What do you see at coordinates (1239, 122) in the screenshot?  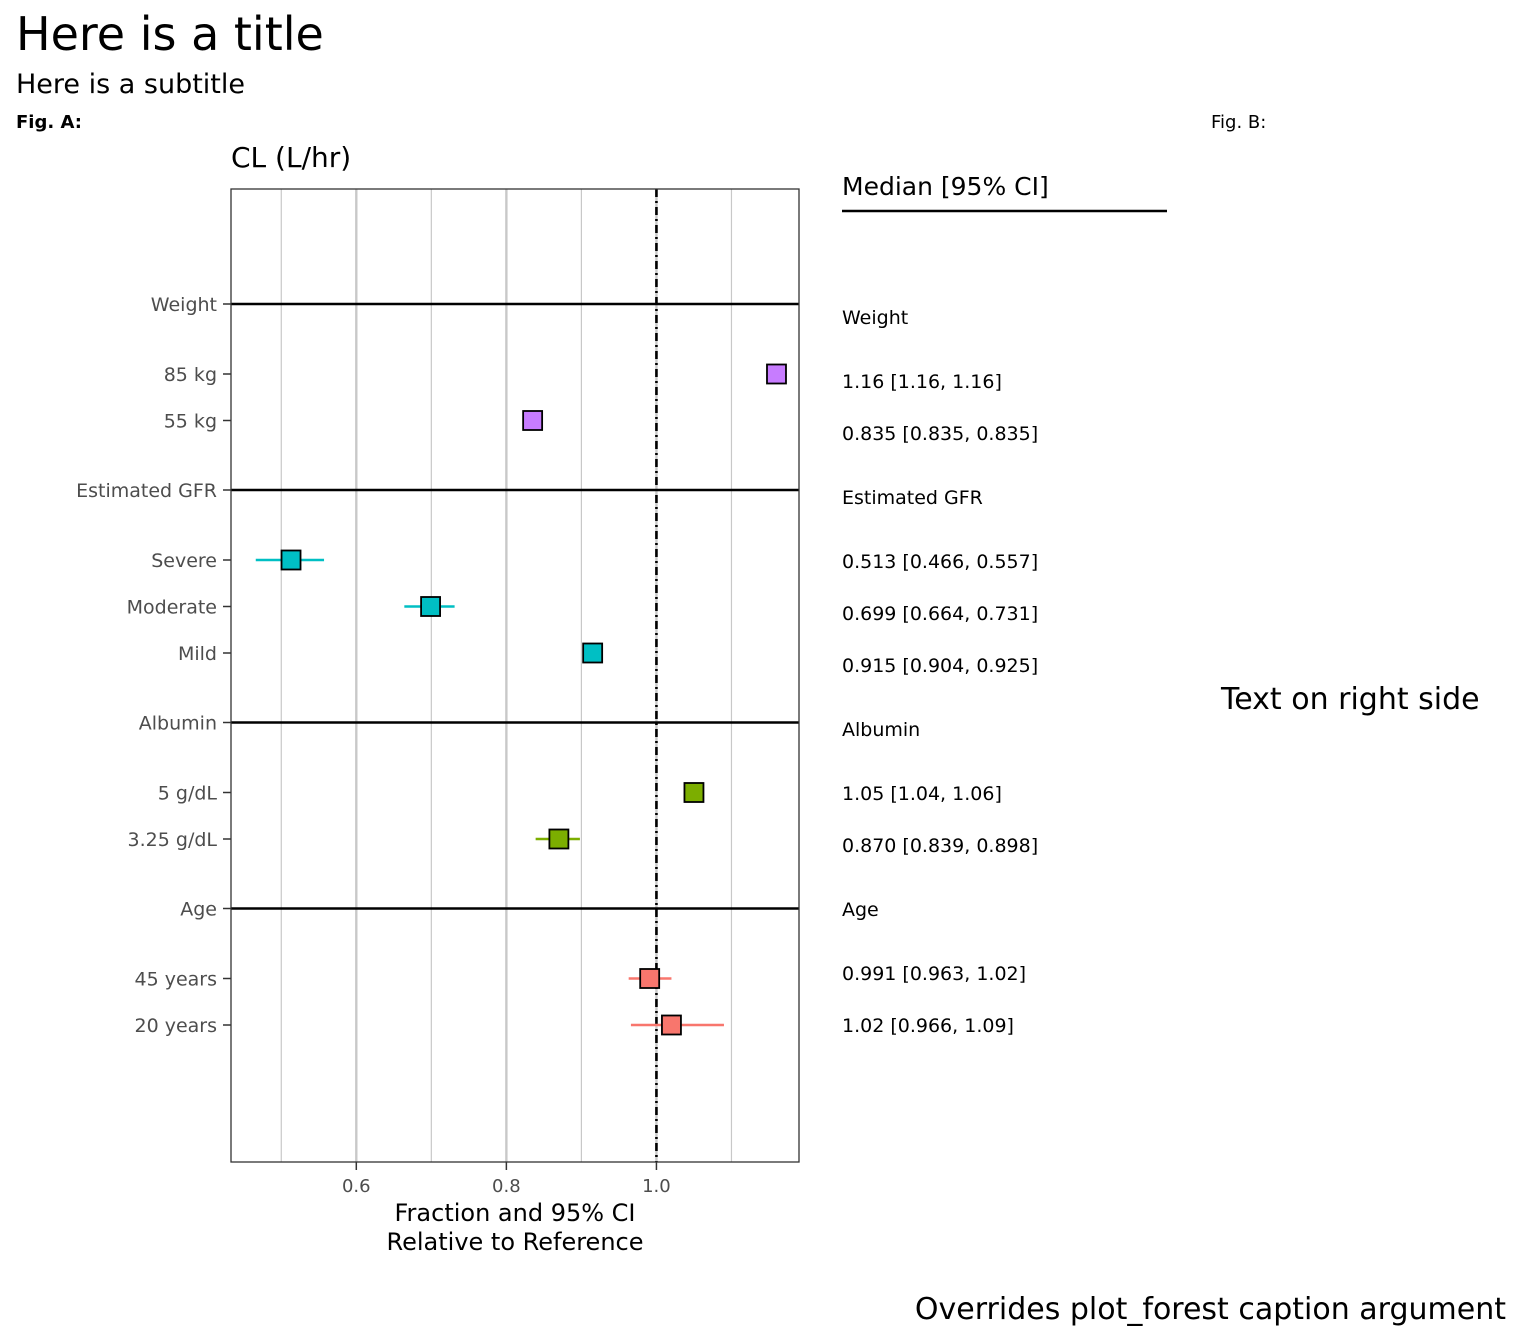 I see `fig-b-tag: Fig. B:` at bounding box center [1239, 122].